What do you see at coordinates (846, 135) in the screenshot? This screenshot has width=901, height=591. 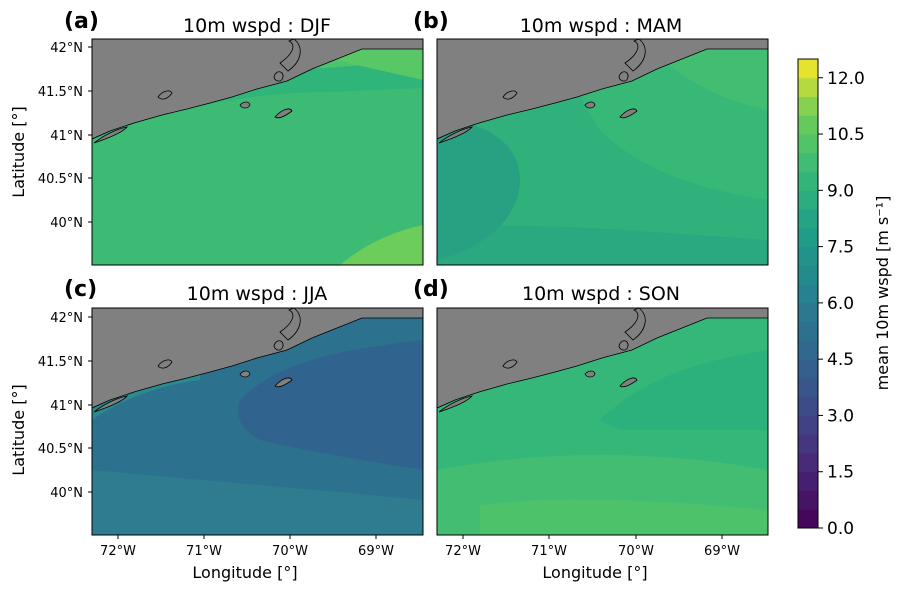 I see `colorbar-tick-label: 10.5` at bounding box center [846, 135].